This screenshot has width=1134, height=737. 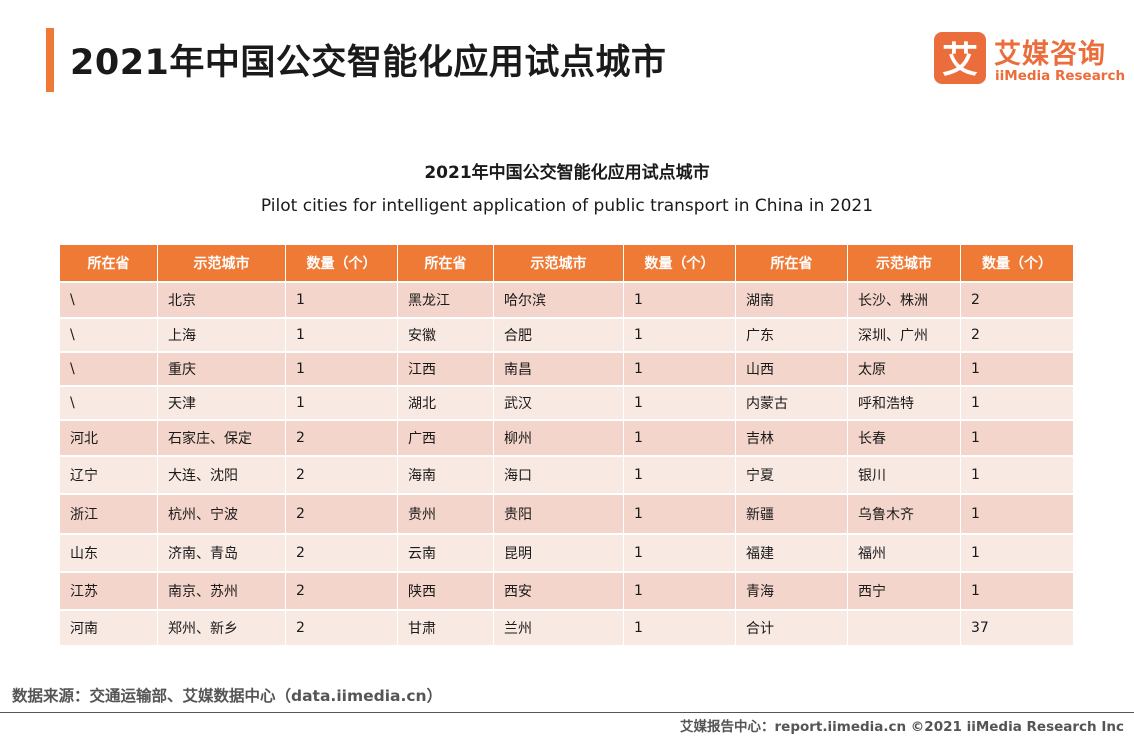 What do you see at coordinates (904, 590) in the screenshot?
I see `cell-city: 西宁` at bounding box center [904, 590].